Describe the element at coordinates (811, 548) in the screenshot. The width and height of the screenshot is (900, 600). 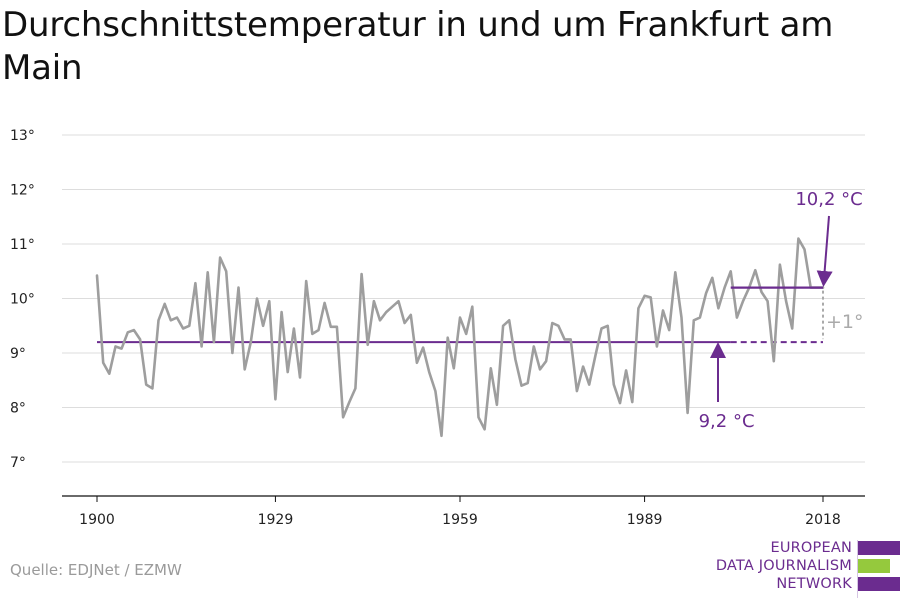
I see `logo-line-european: EUROPEAN` at that location.